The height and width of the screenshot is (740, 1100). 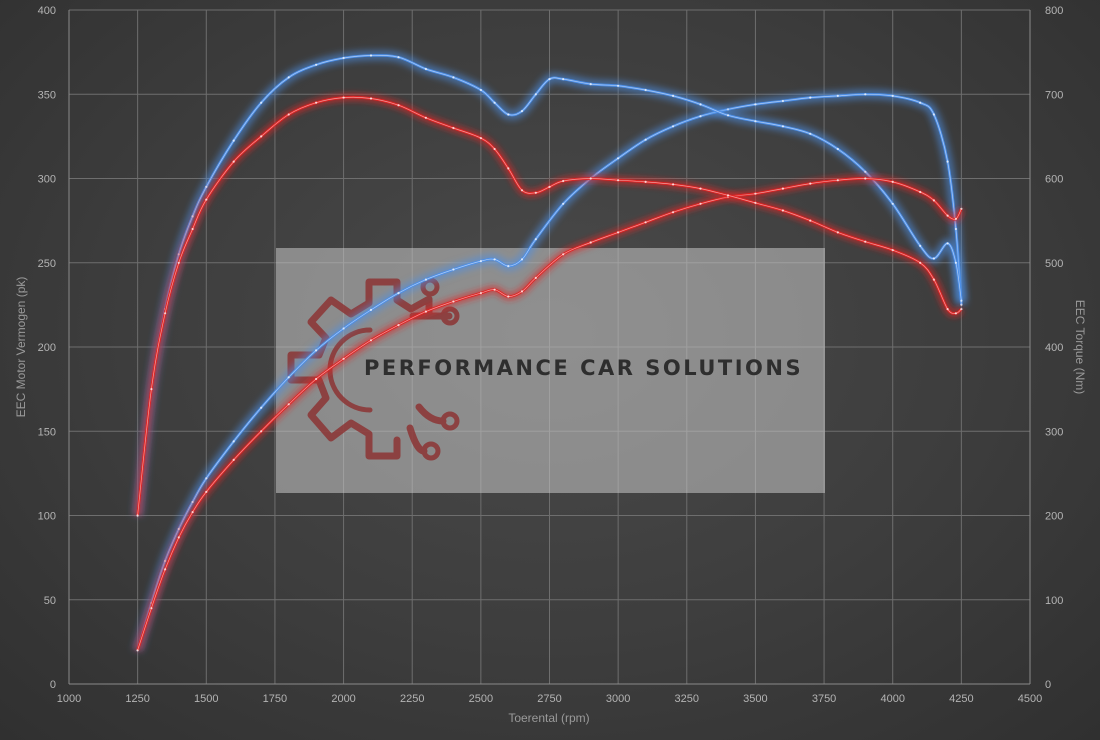 What do you see at coordinates (755, 699) in the screenshot?
I see `x-tick-label: 3500` at bounding box center [755, 699].